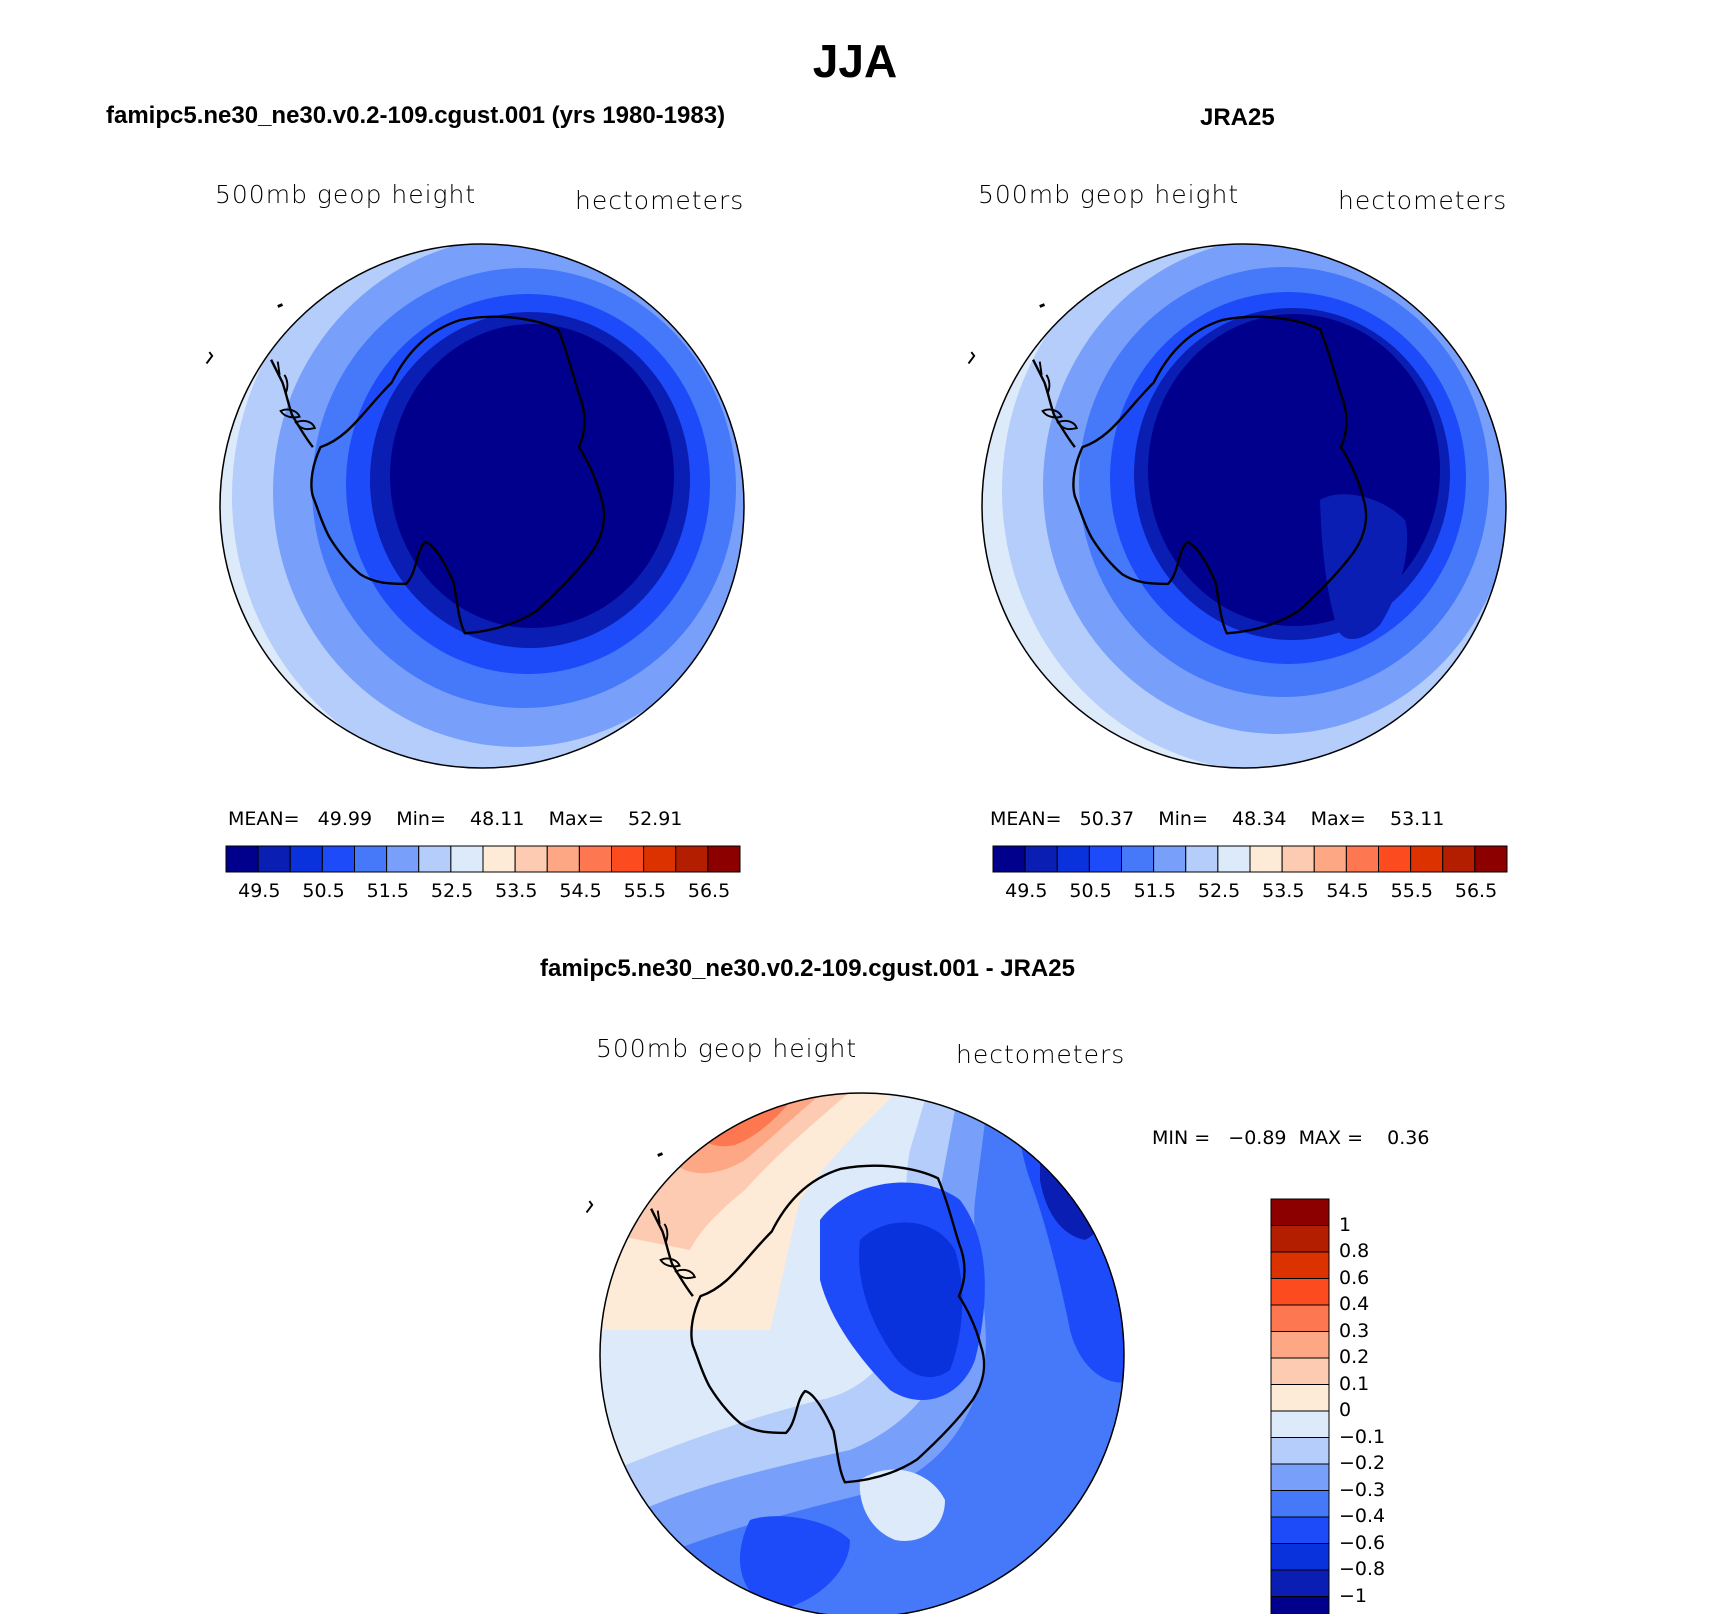  I want to click on variable-label-obs: 500mb geop height, so click(1109, 194).